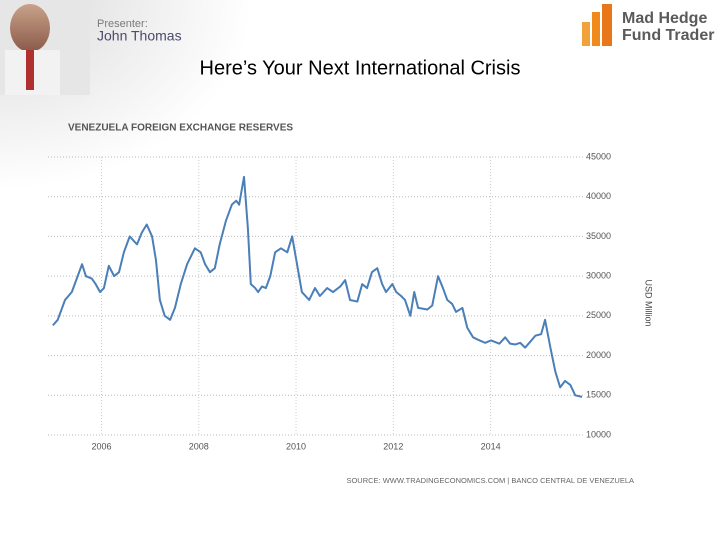 This screenshot has height=545, width=720. What do you see at coordinates (668, 35) in the screenshot?
I see `logo-text: Fund Trader` at bounding box center [668, 35].